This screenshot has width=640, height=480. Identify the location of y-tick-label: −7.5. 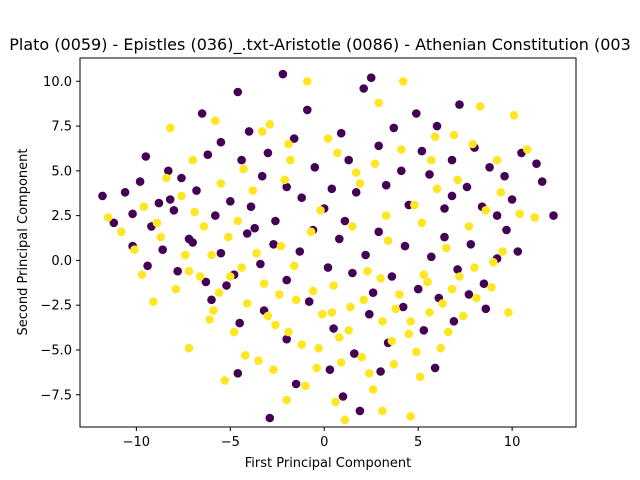
(56, 395).